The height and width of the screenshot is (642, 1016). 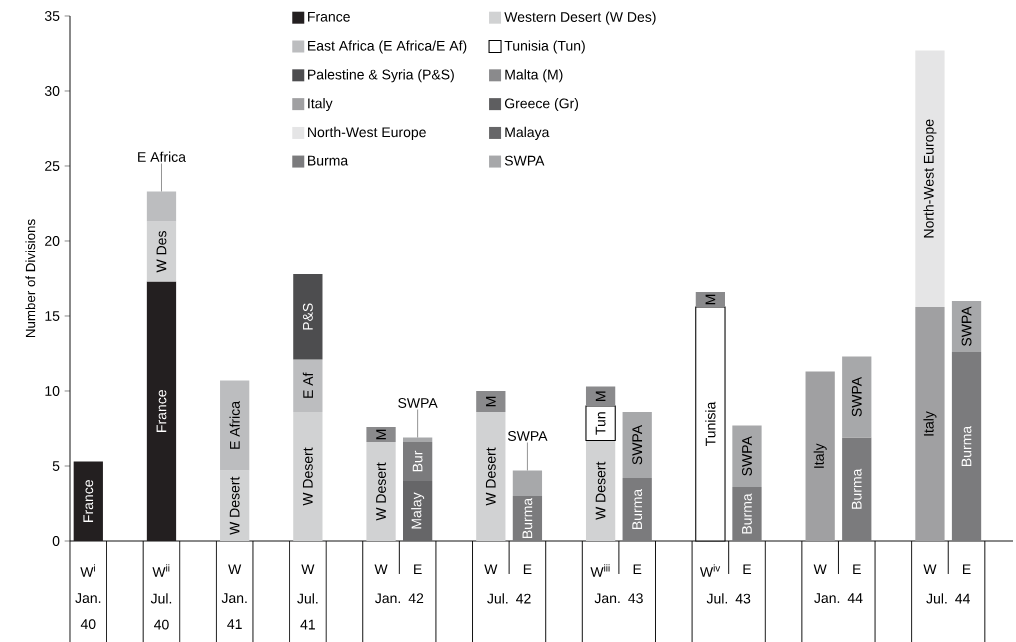 I want to click on legend-label: Greece (Gr), so click(x=541, y=105).